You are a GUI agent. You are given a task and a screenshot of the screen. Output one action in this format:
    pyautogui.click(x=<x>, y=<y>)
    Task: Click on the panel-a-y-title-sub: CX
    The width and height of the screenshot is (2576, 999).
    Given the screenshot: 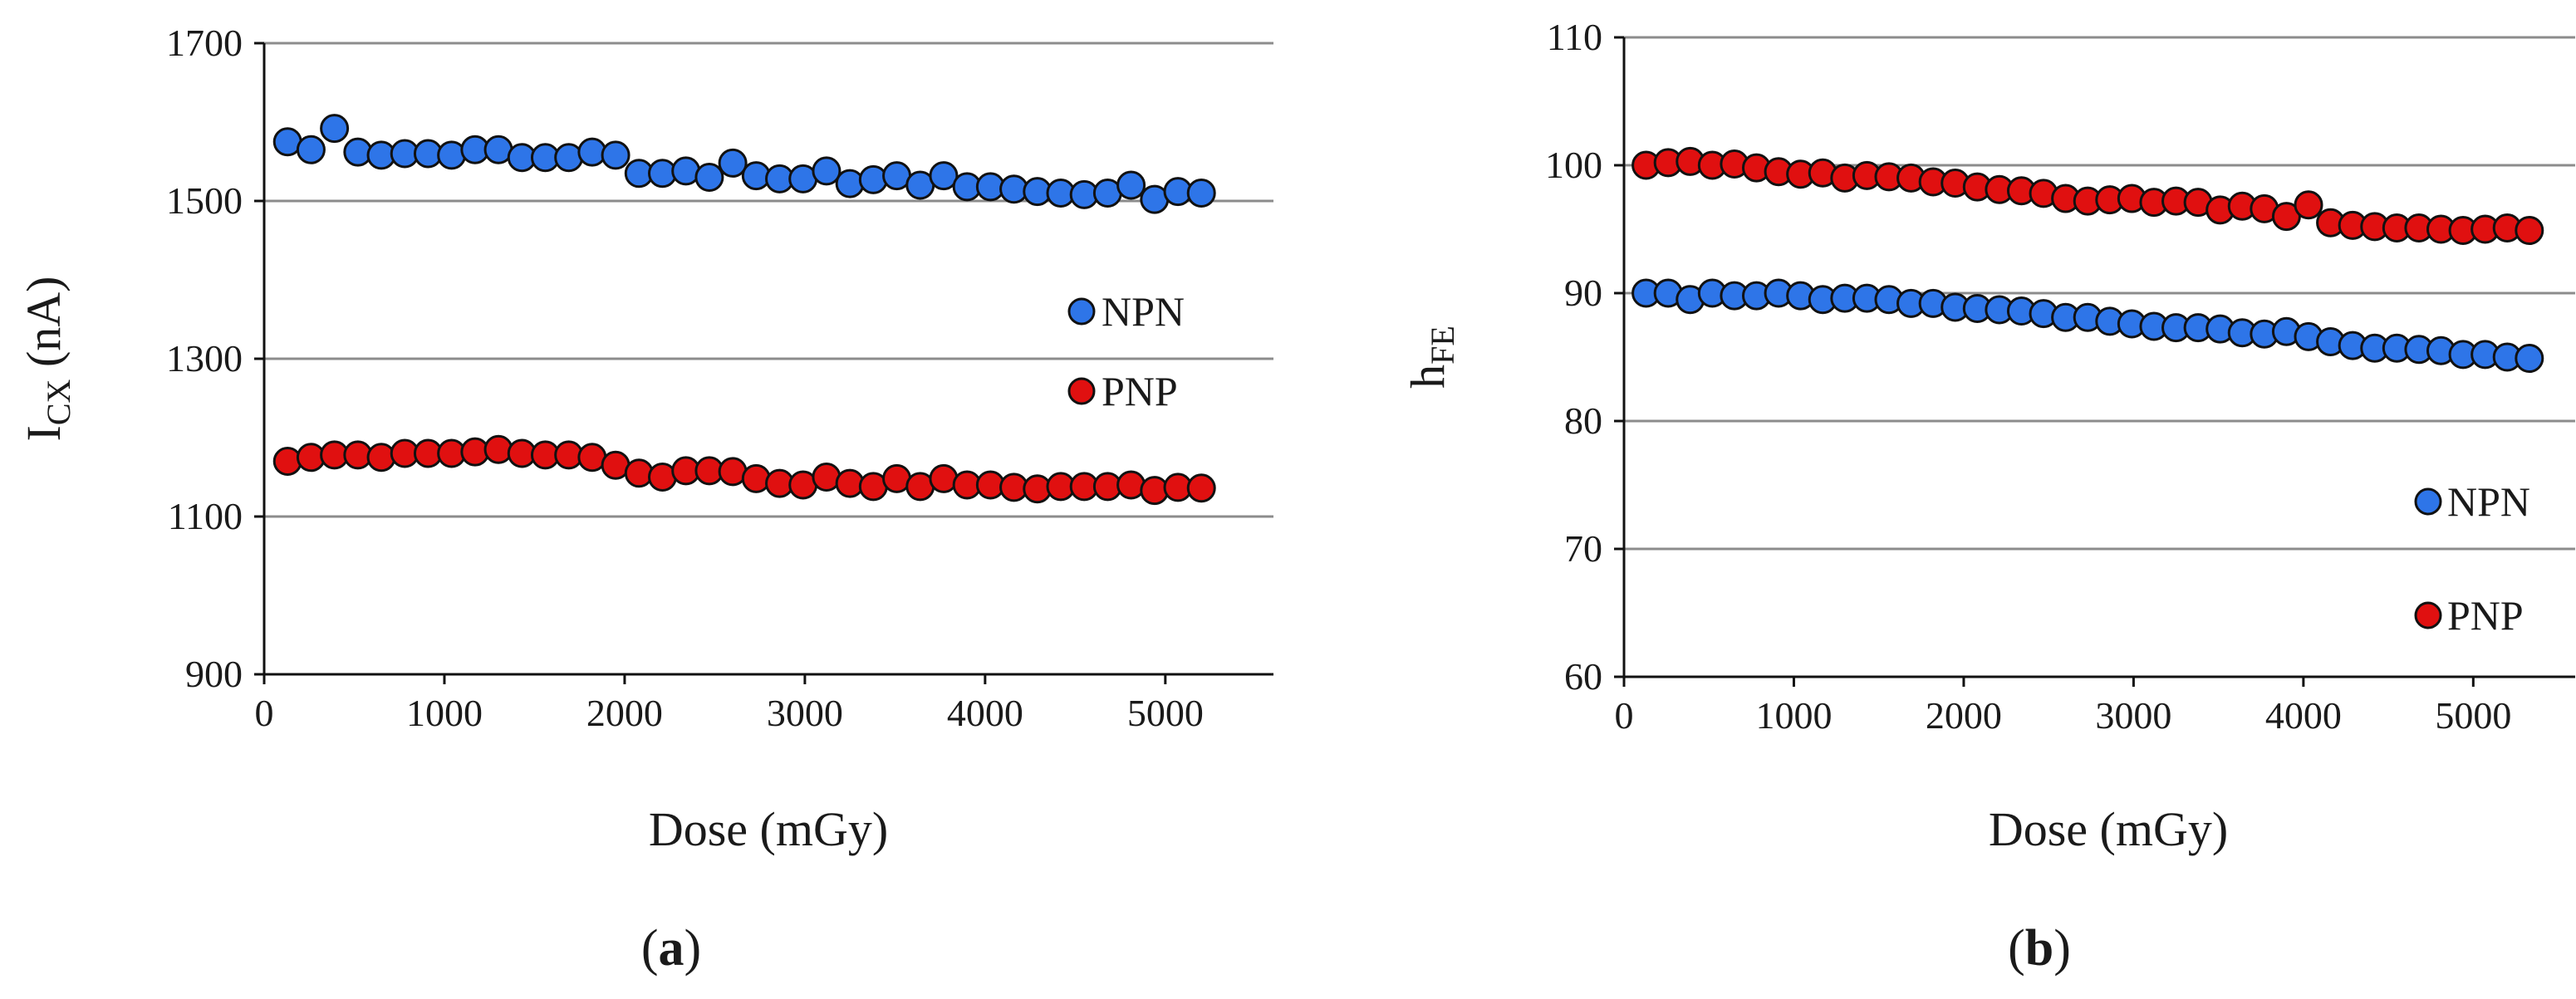 What is the action you would take?
    pyautogui.click(x=58, y=402)
    